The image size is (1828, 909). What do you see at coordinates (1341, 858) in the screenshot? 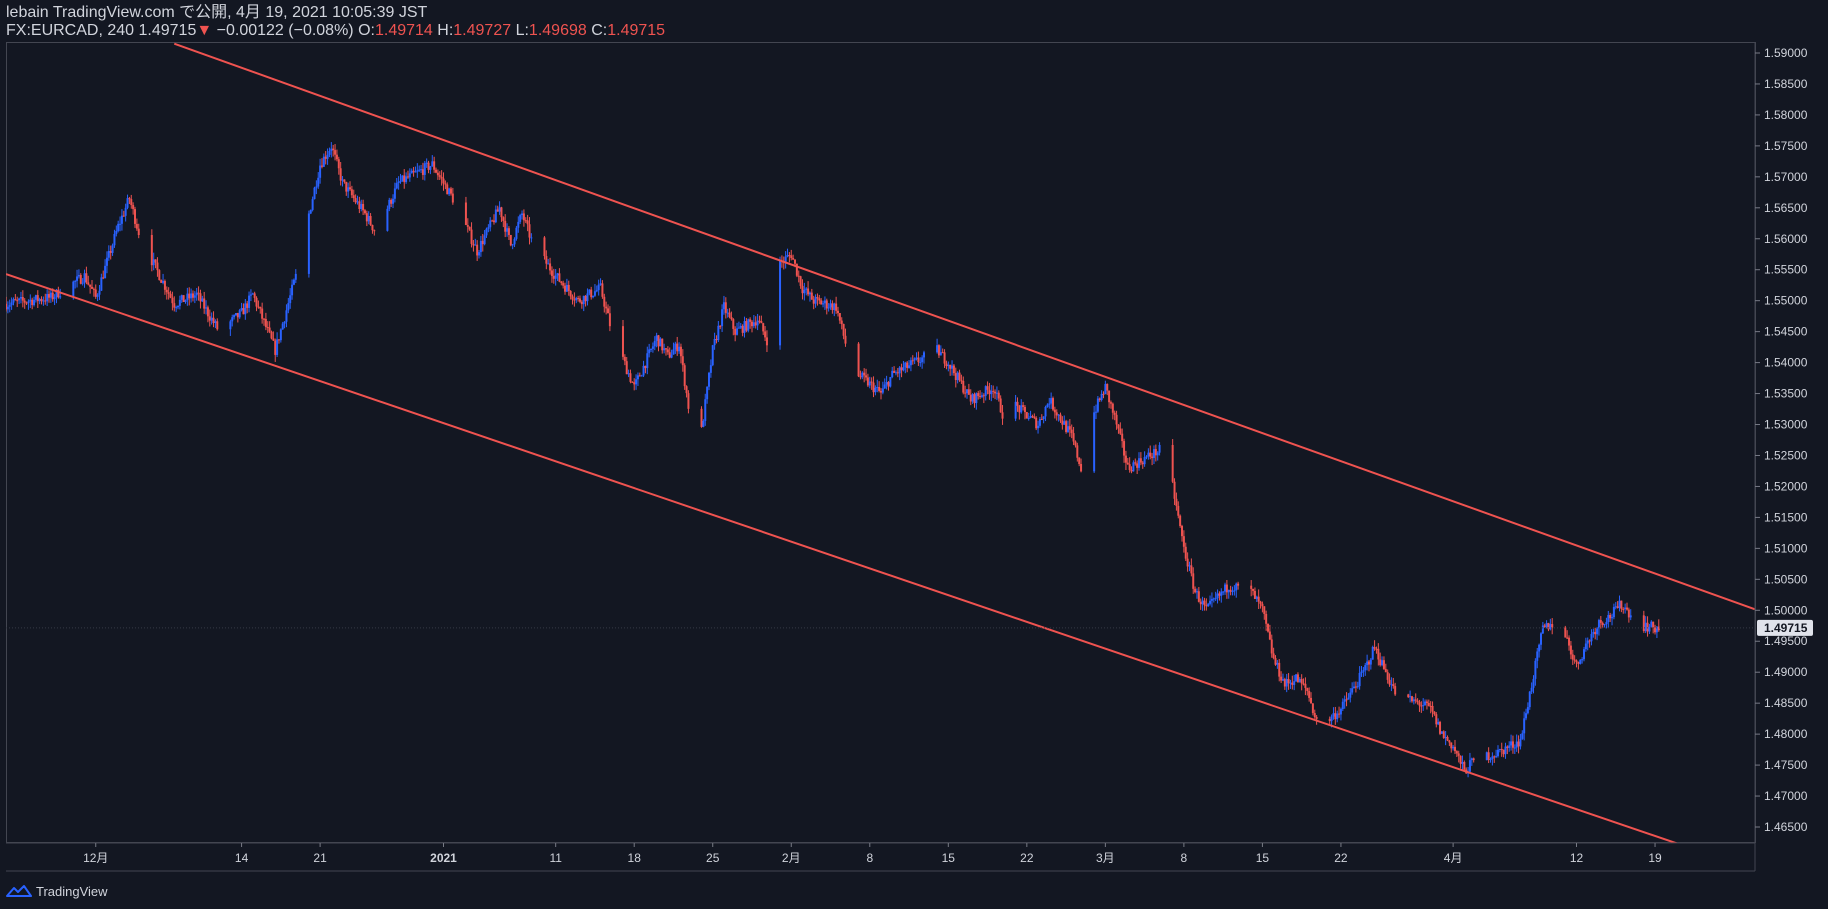
I see `time-tick-label: 22` at bounding box center [1341, 858].